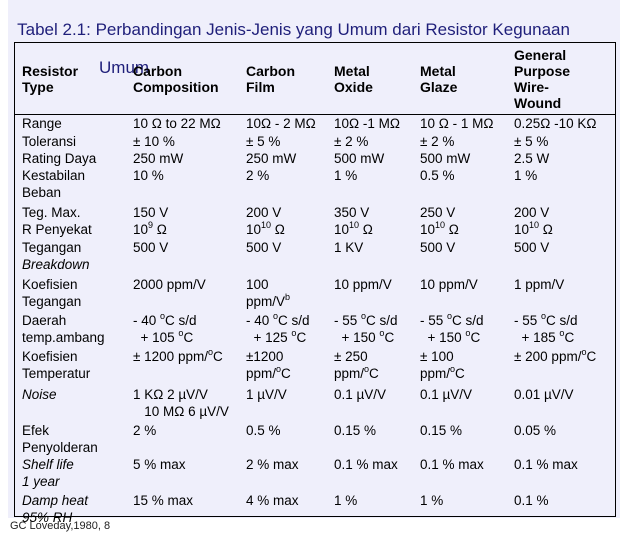  I want to click on header-text: Type, so click(38, 87).